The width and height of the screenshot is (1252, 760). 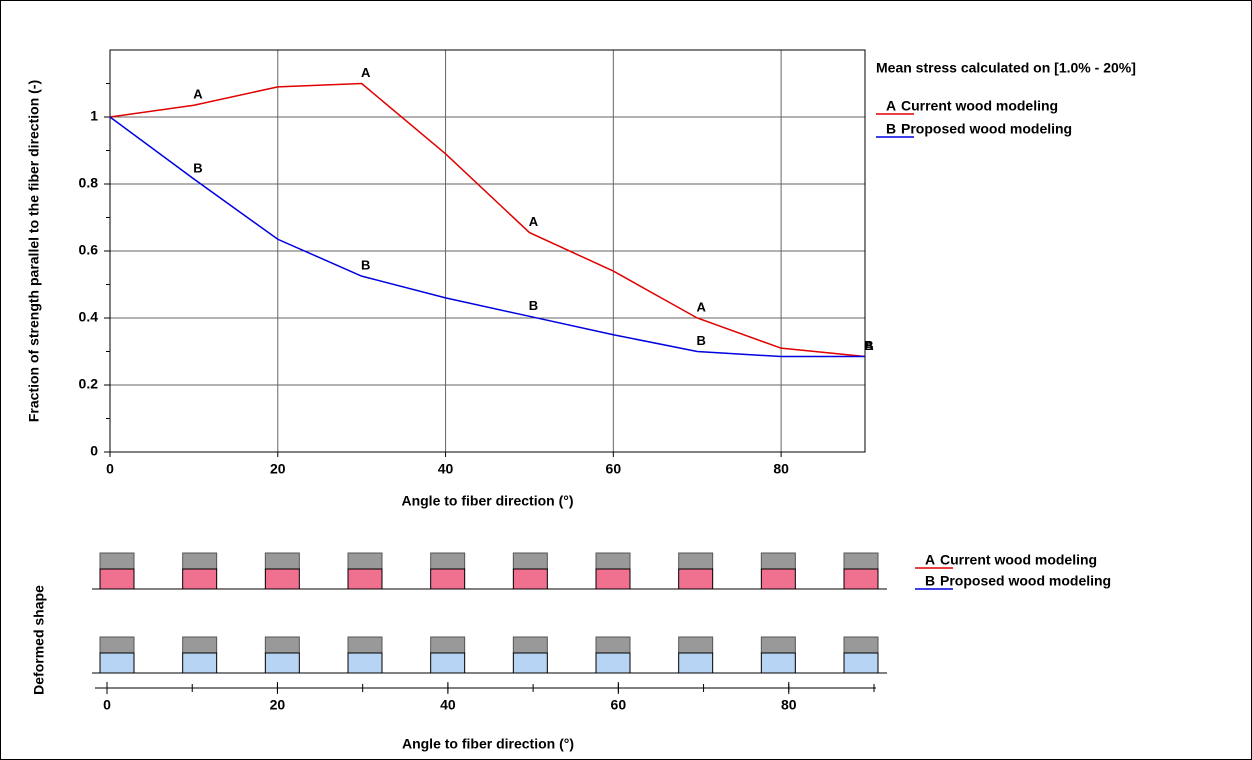 I want to click on y-tick-label: 0.8, so click(x=89, y=183).